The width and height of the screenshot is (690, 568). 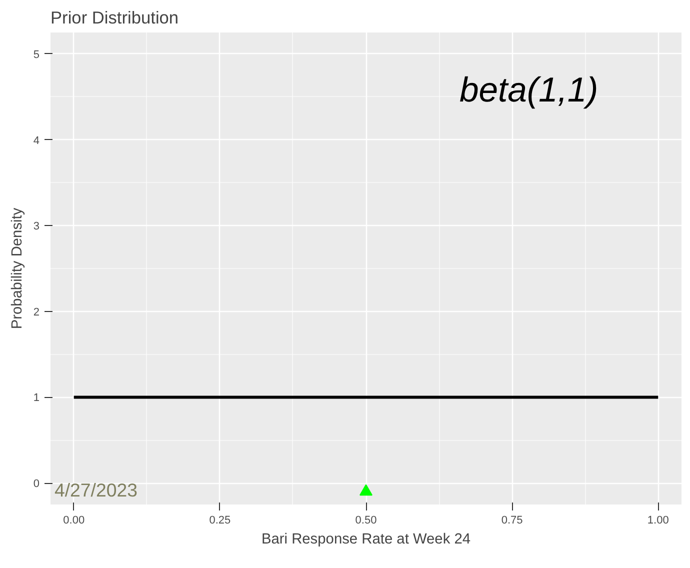 What do you see at coordinates (366, 520) in the screenshot?
I see `x-tick-label: 0.50` at bounding box center [366, 520].